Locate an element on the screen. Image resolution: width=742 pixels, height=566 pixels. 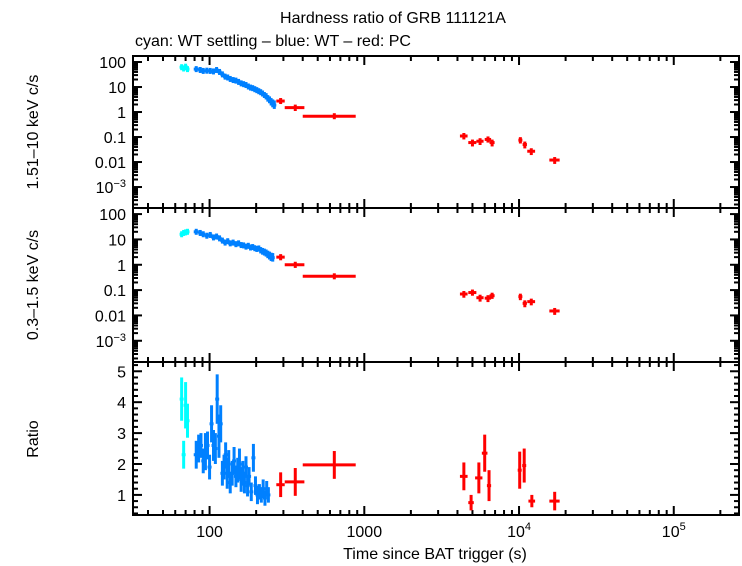
x-tick-label: 10⁵ is located at coordinates (674, 531).